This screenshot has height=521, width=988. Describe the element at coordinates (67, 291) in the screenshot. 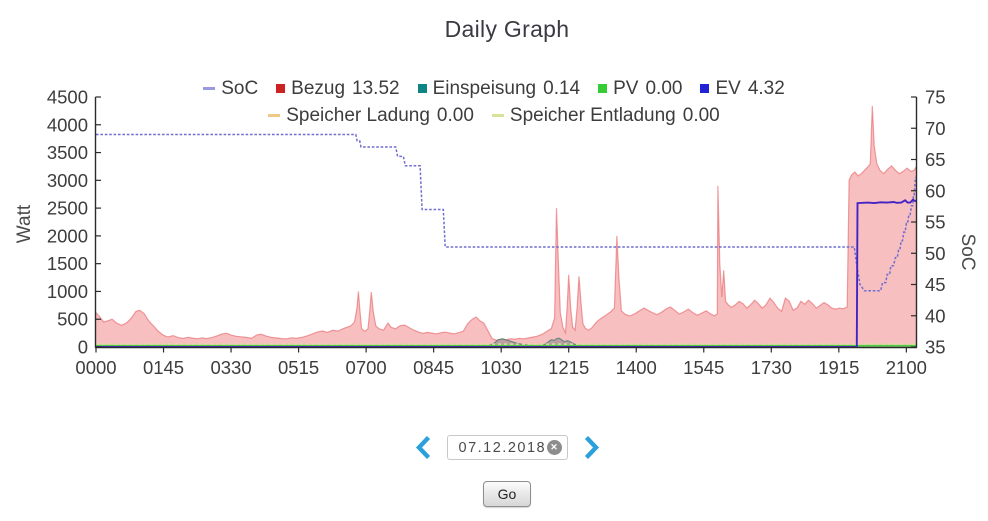

I see `y-left-tick-label: 1000` at that location.